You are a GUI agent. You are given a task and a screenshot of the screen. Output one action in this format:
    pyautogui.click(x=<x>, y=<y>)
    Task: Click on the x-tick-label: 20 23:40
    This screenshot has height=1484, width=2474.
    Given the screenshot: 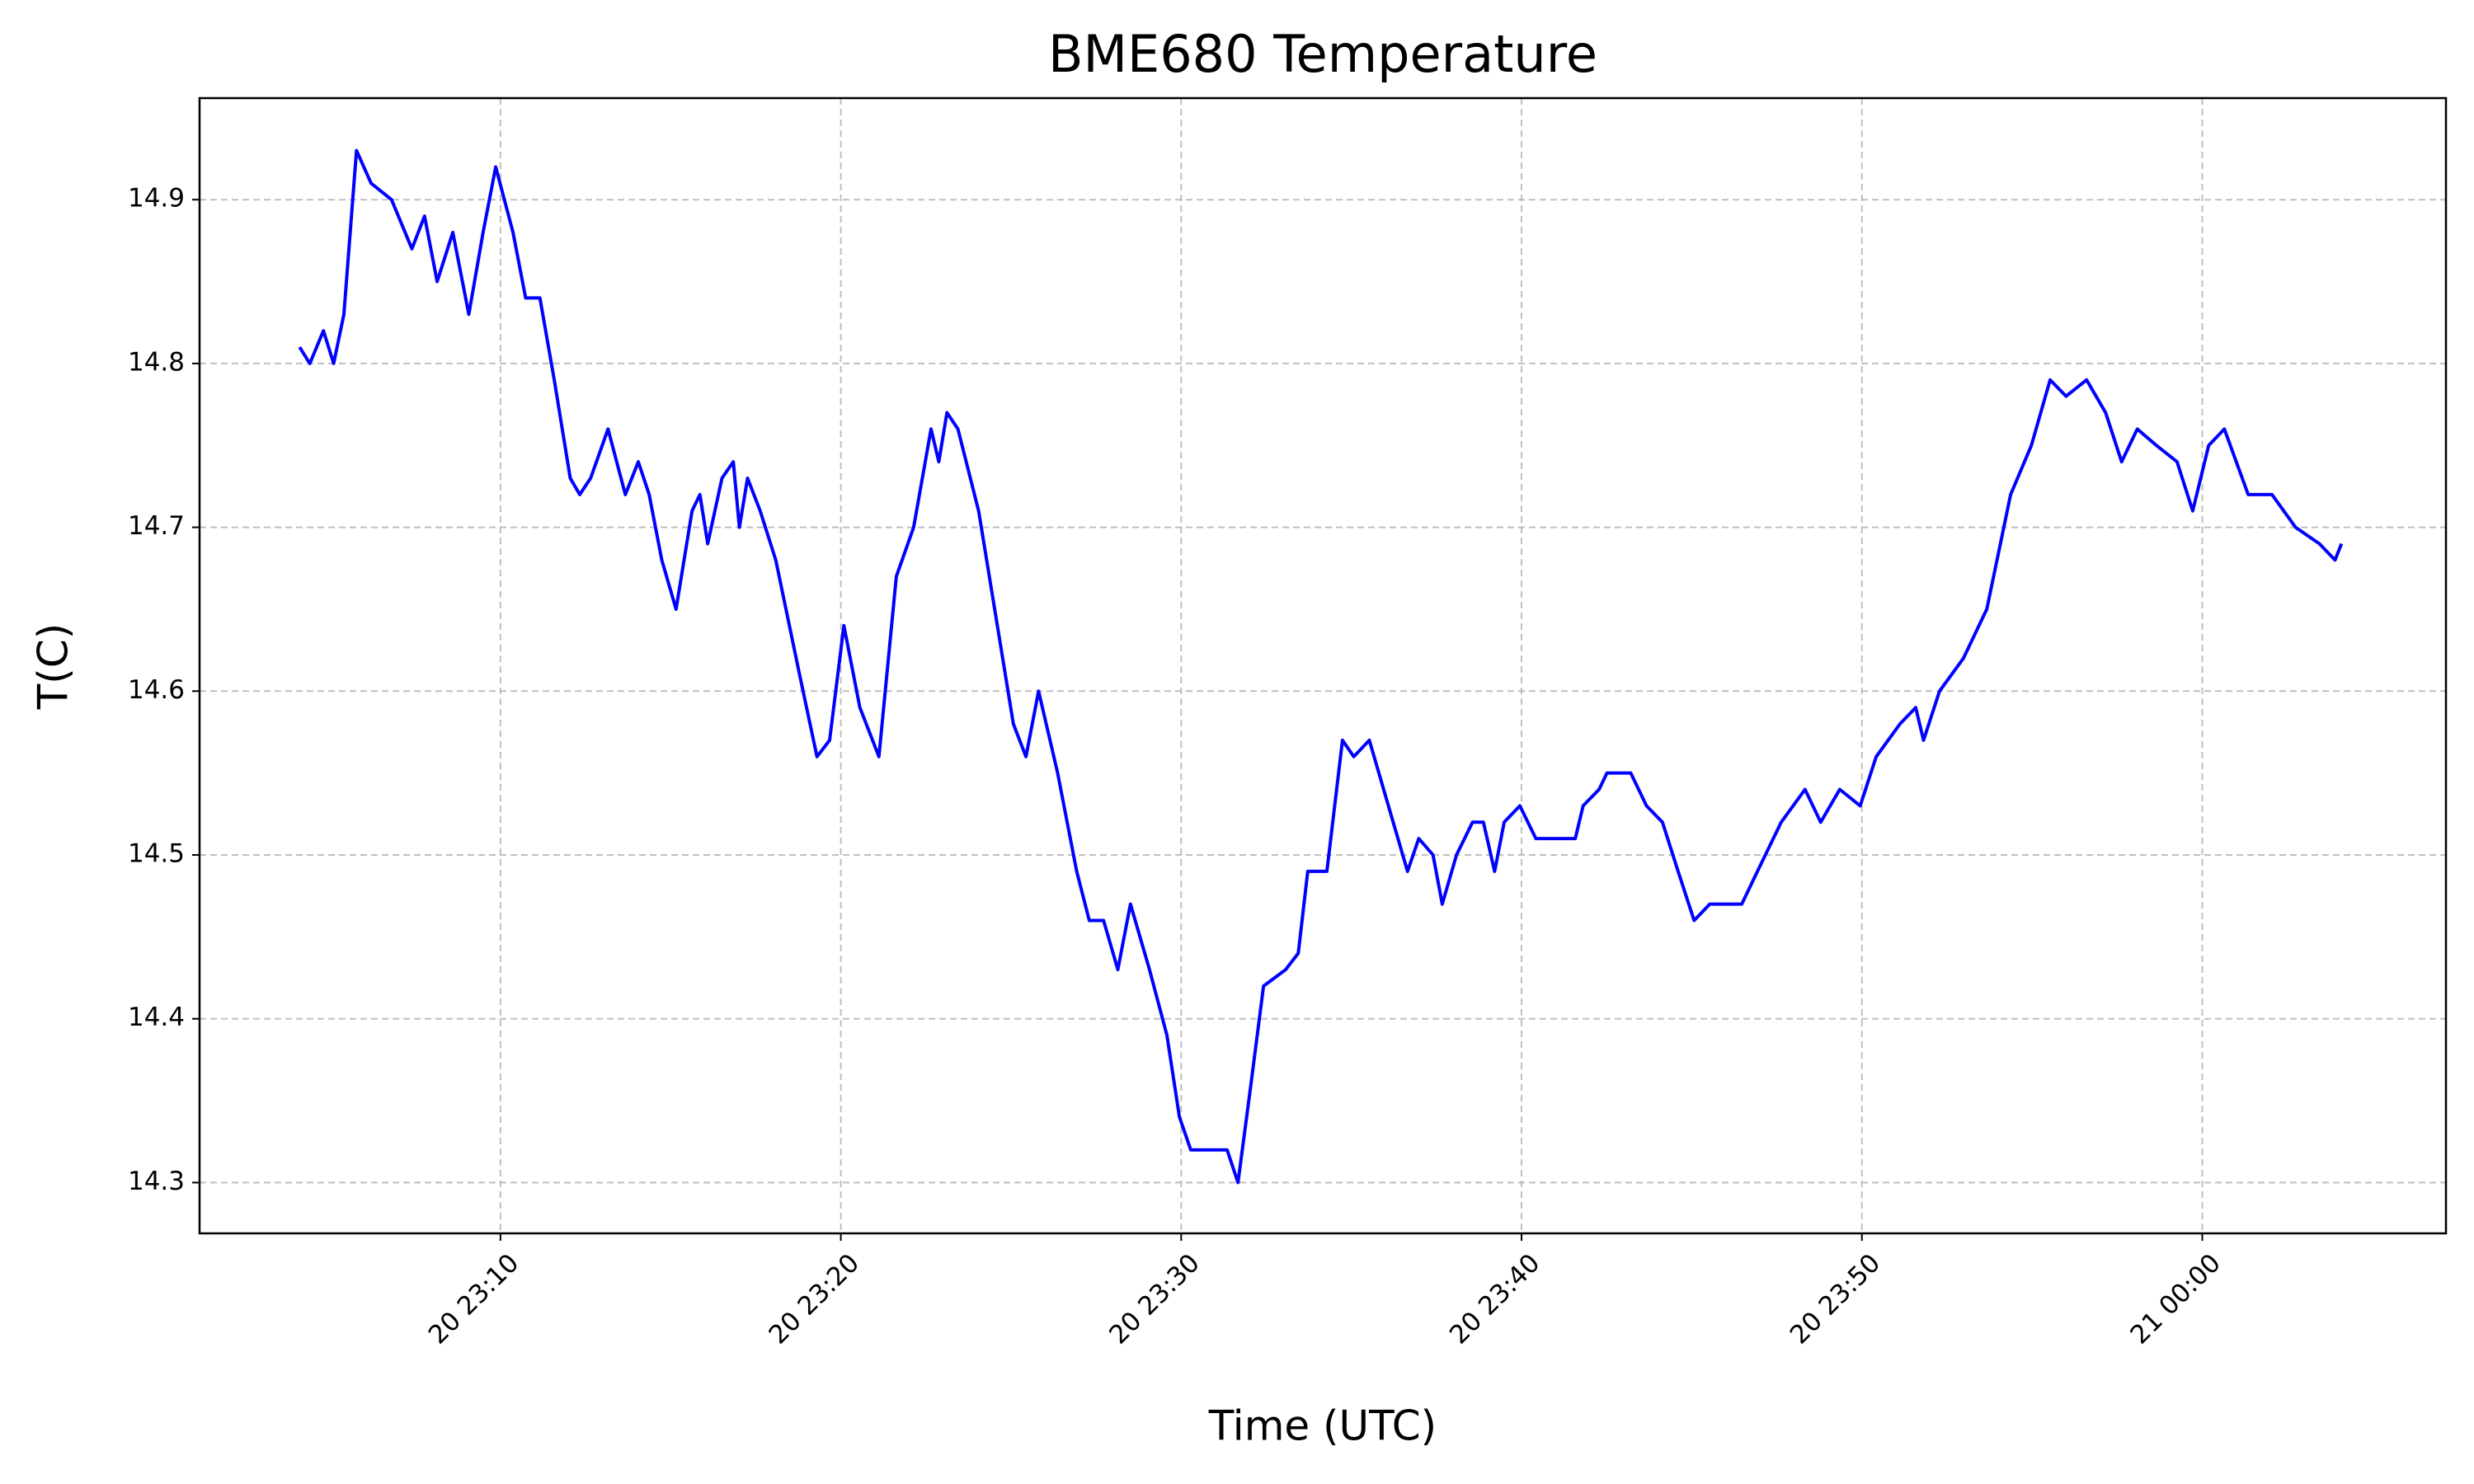 What is the action you would take?
    pyautogui.click(x=1494, y=1299)
    